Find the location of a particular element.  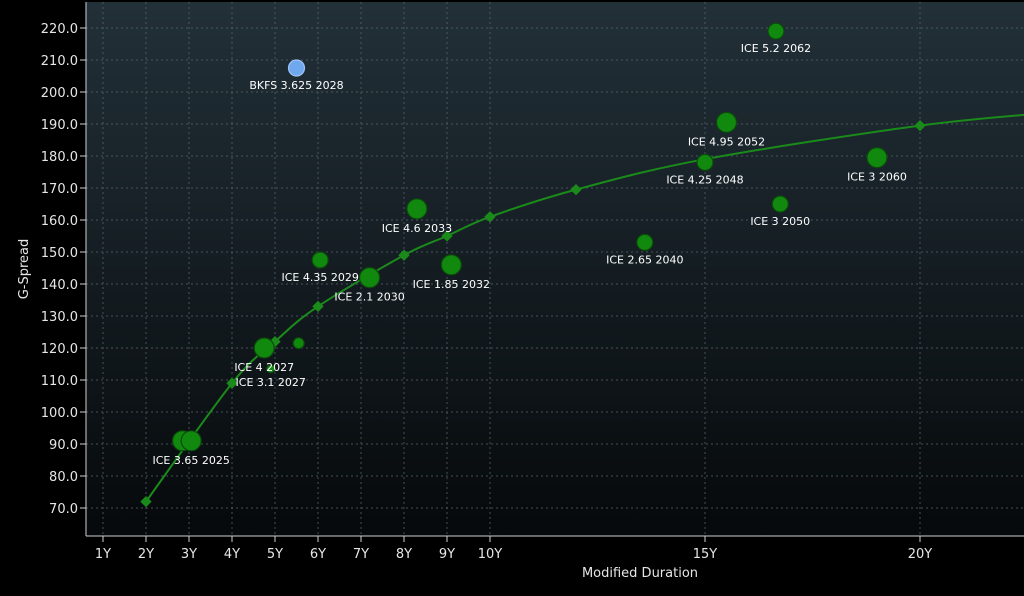

x-tick-label: 1Y is located at coordinates (103, 554).